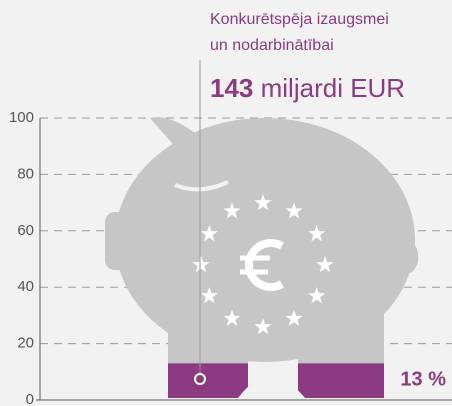 This screenshot has height=406, width=452. Describe the element at coordinates (200, 379) in the screenshot. I see `pointer-dot` at that location.